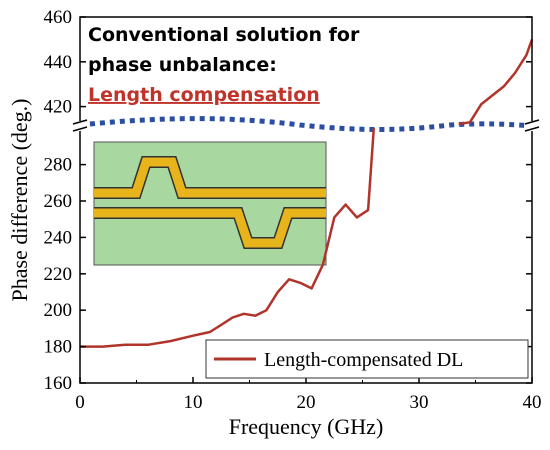  What do you see at coordinates (58, 347) in the screenshot?
I see `y-tick-label: 180` at bounding box center [58, 347].